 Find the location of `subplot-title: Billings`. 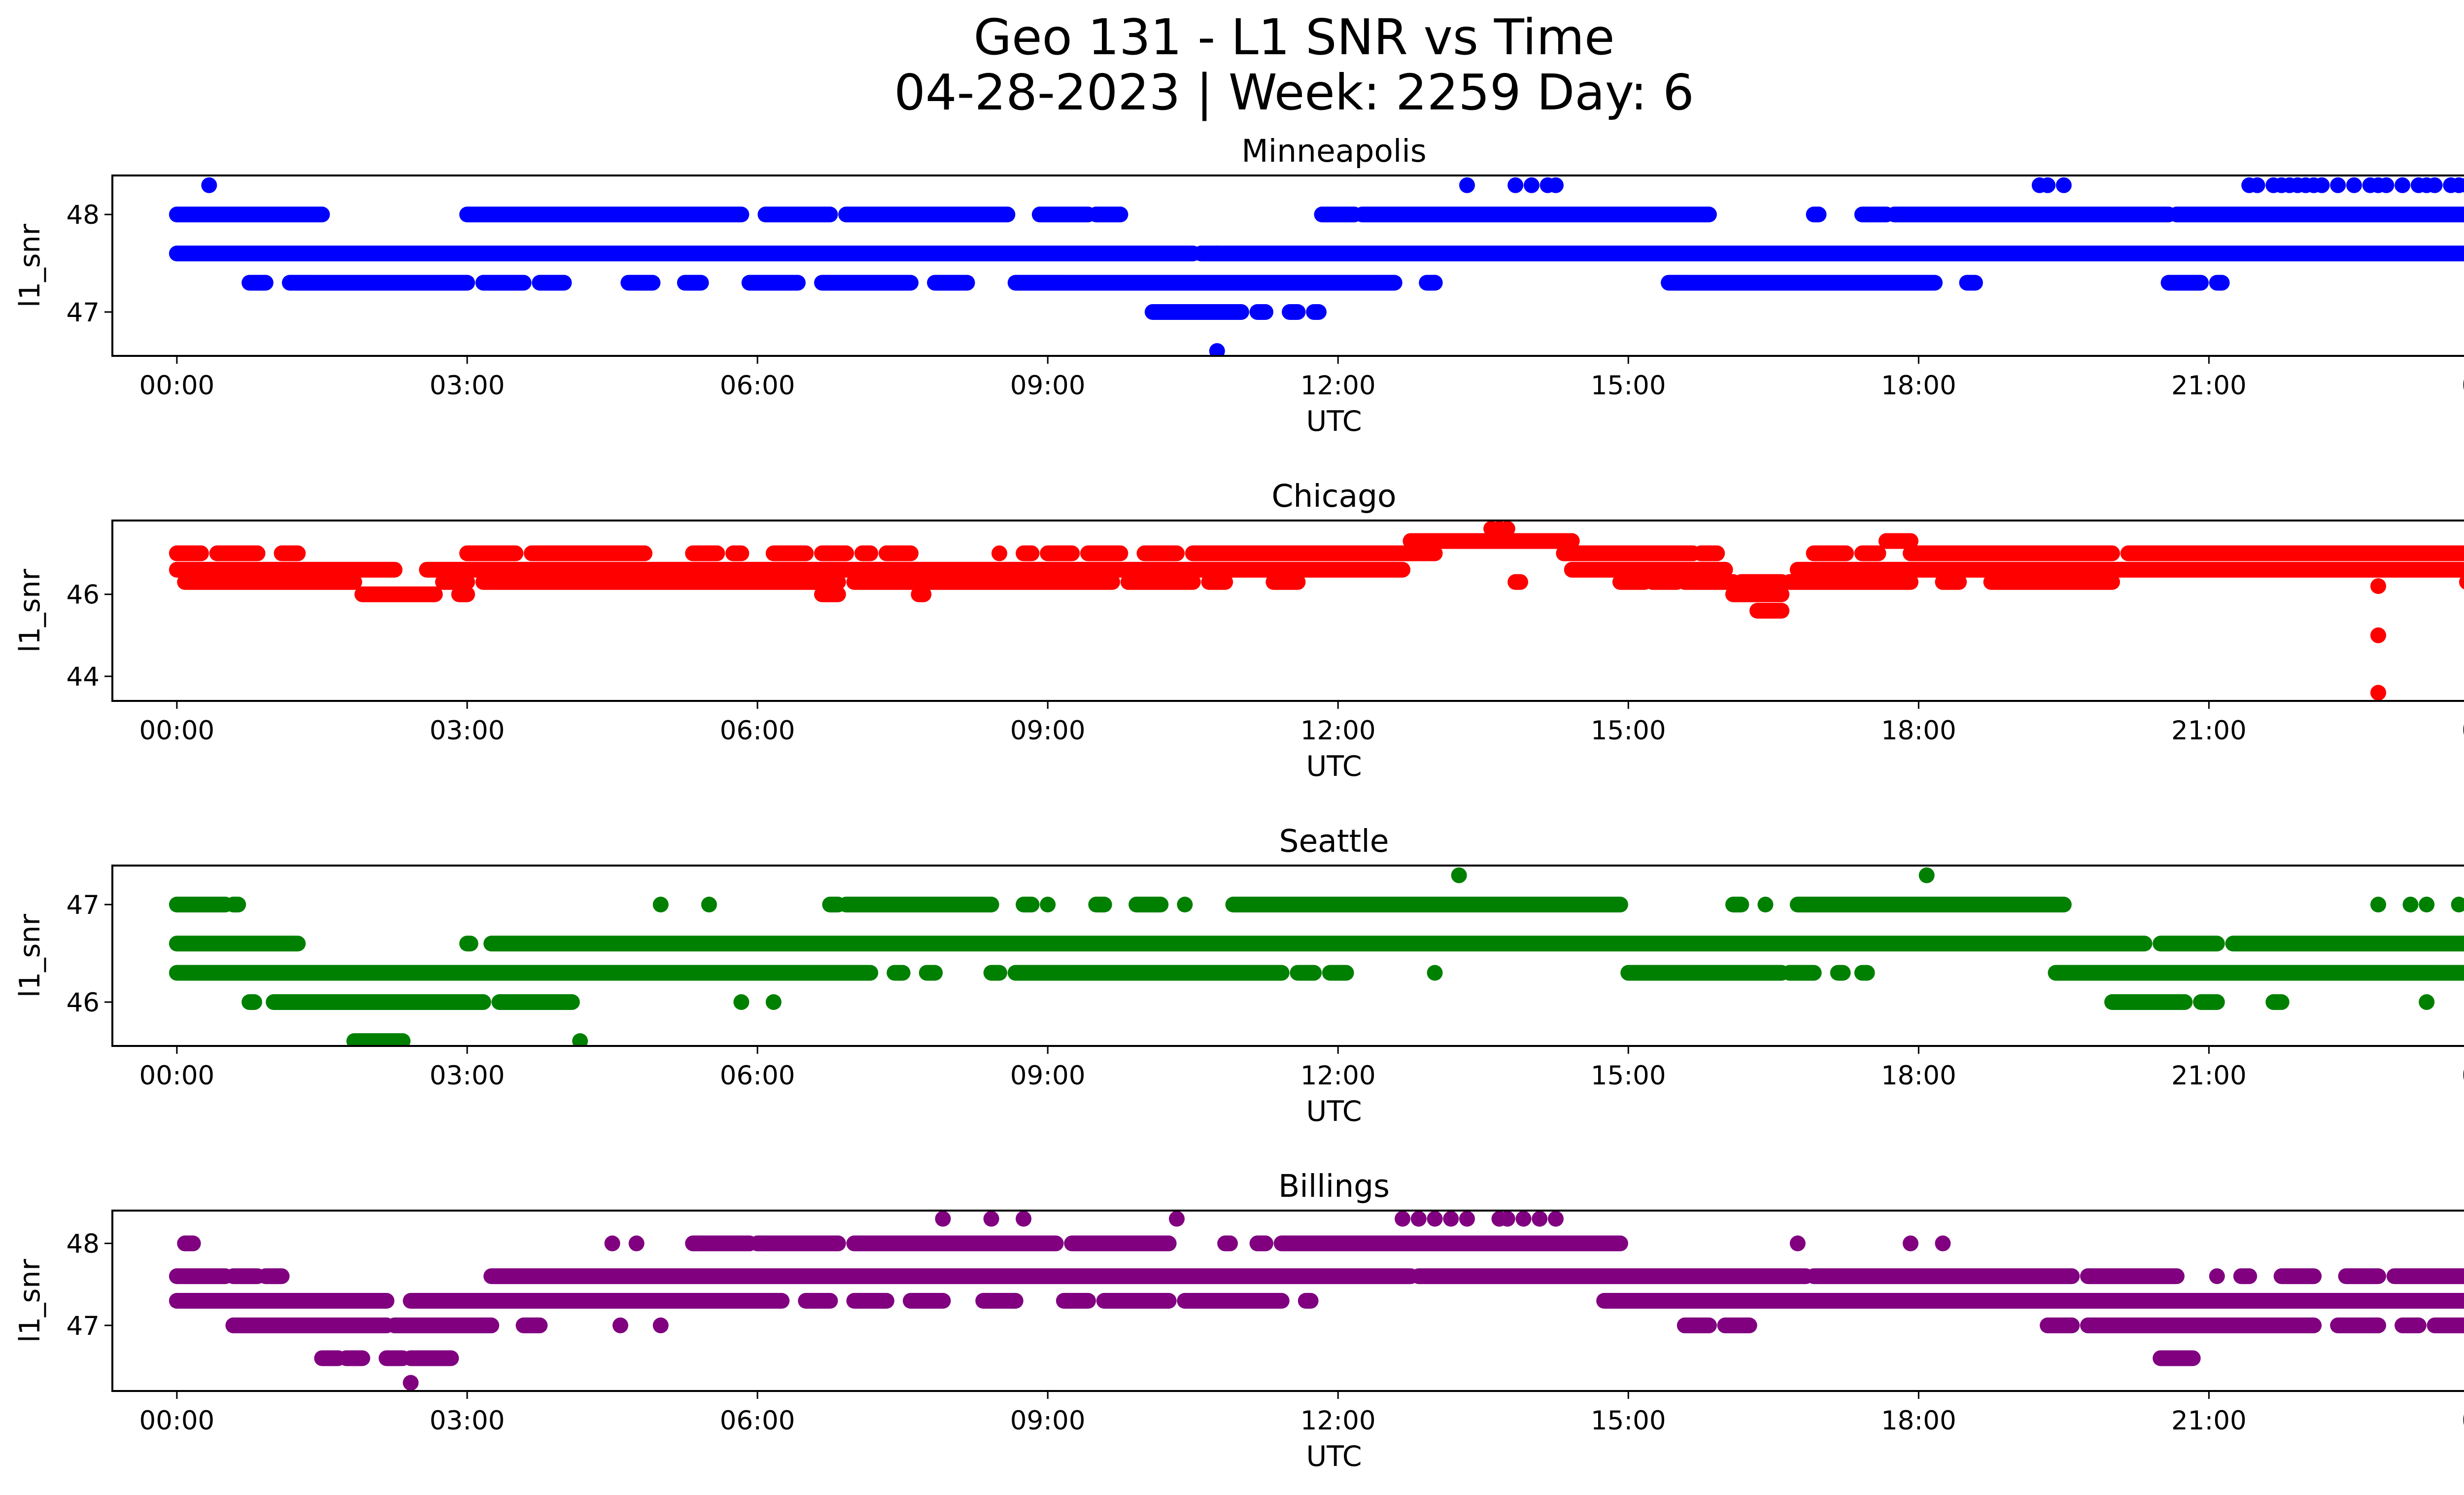

subplot-title: Billings is located at coordinates (1334, 1186).